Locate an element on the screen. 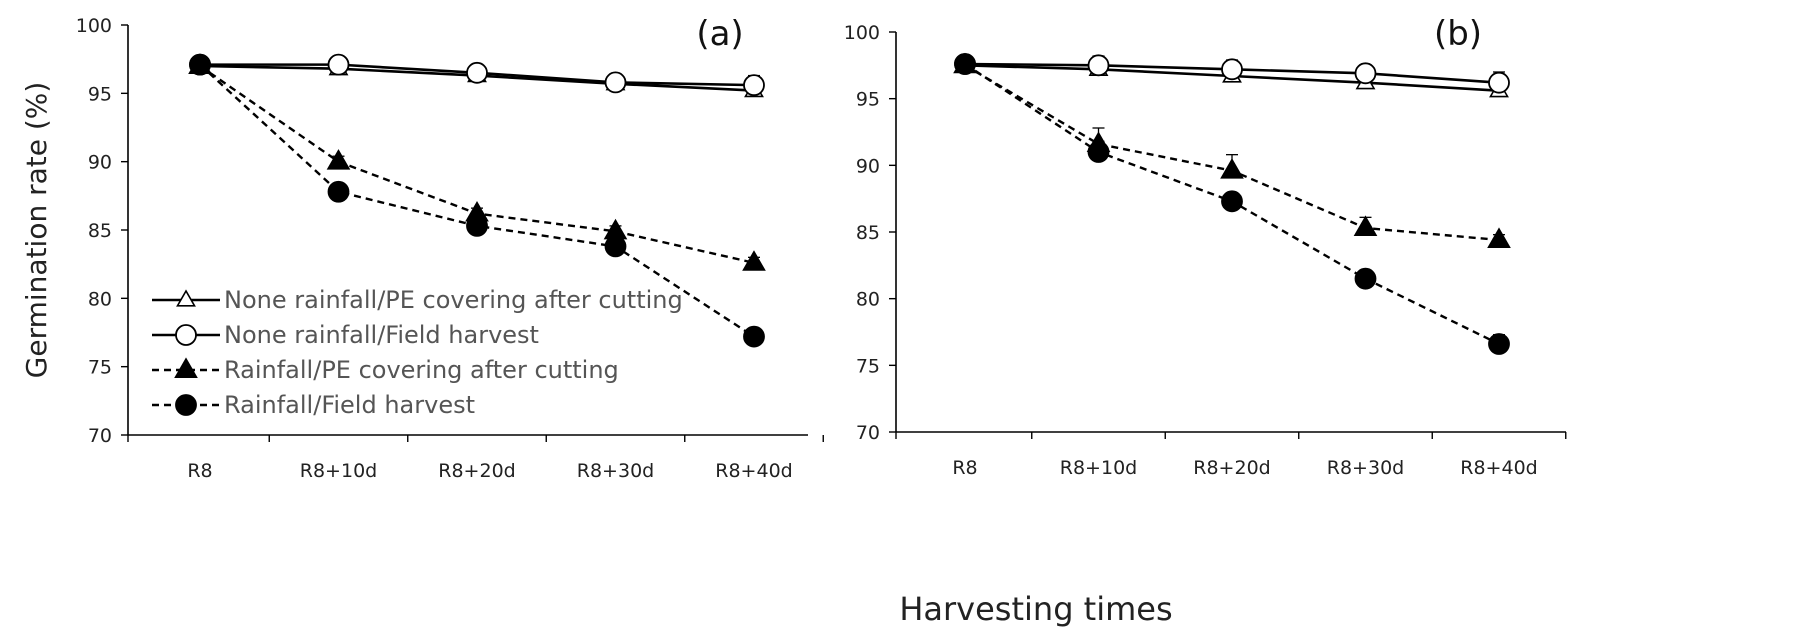 This screenshot has height=644, width=1809. legend-entry: None rainfall/Field harvest is located at coordinates (381, 335).